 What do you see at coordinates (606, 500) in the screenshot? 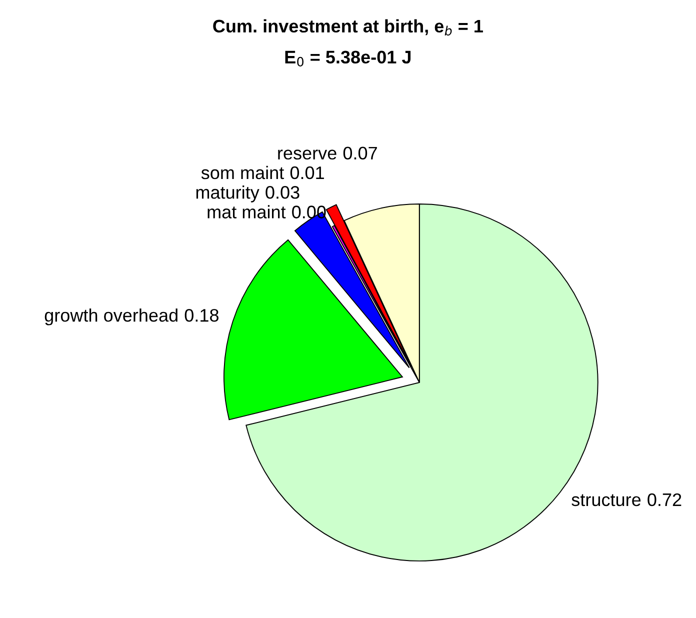
I see `slice-label: structure` at bounding box center [606, 500].